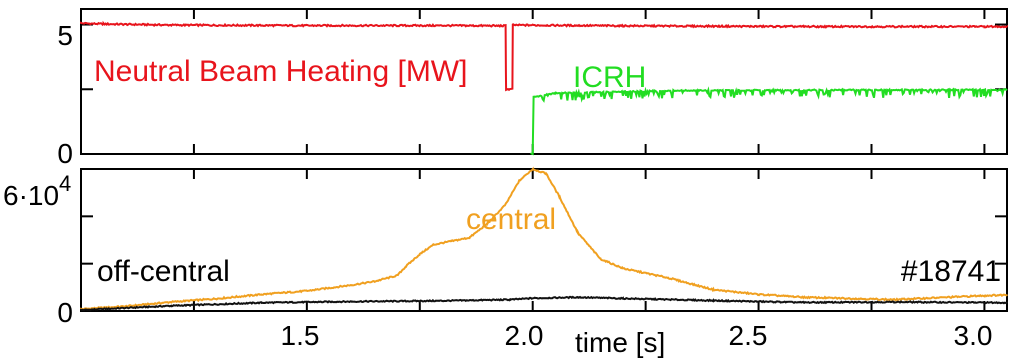 The image size is (1014, 358). I want to click on top-y-tick-label-5: 5, so click(65, 35).